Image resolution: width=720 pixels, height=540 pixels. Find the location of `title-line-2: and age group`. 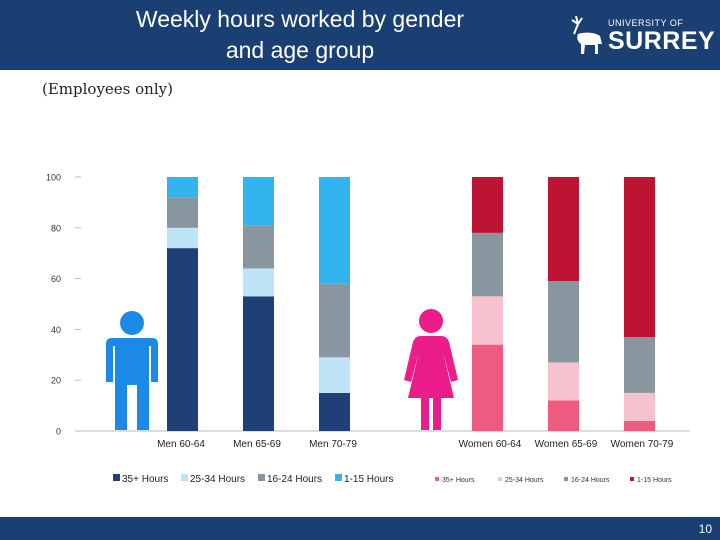

title-line-2: and age group is located at coordinates (300, 50).